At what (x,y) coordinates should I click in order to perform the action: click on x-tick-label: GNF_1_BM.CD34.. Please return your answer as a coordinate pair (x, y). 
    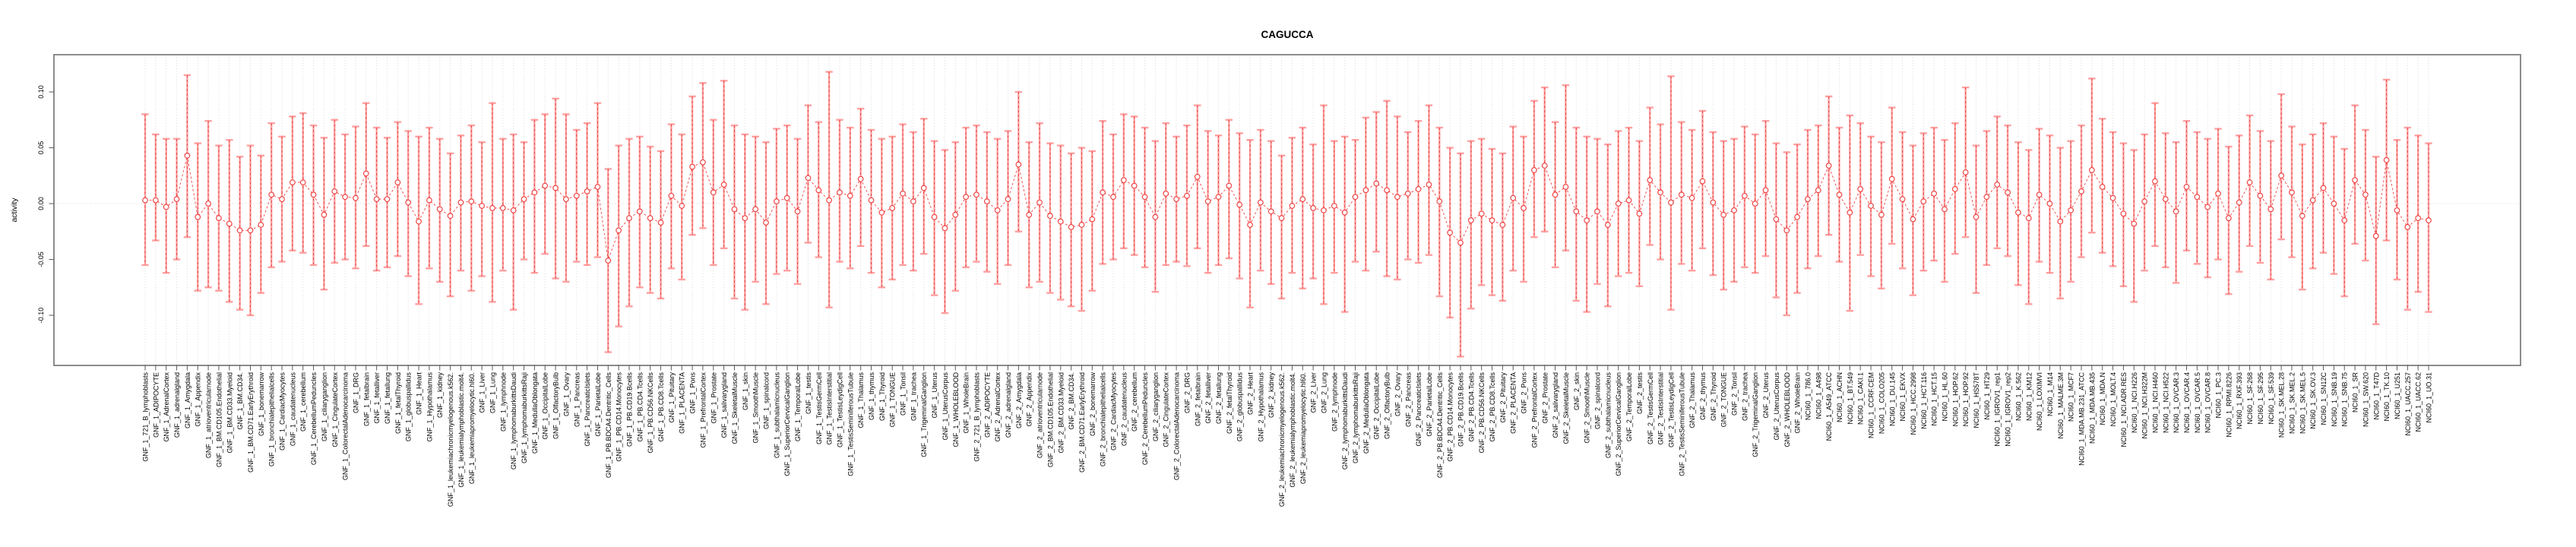
    Looking at the image, I should click on (240, 401).